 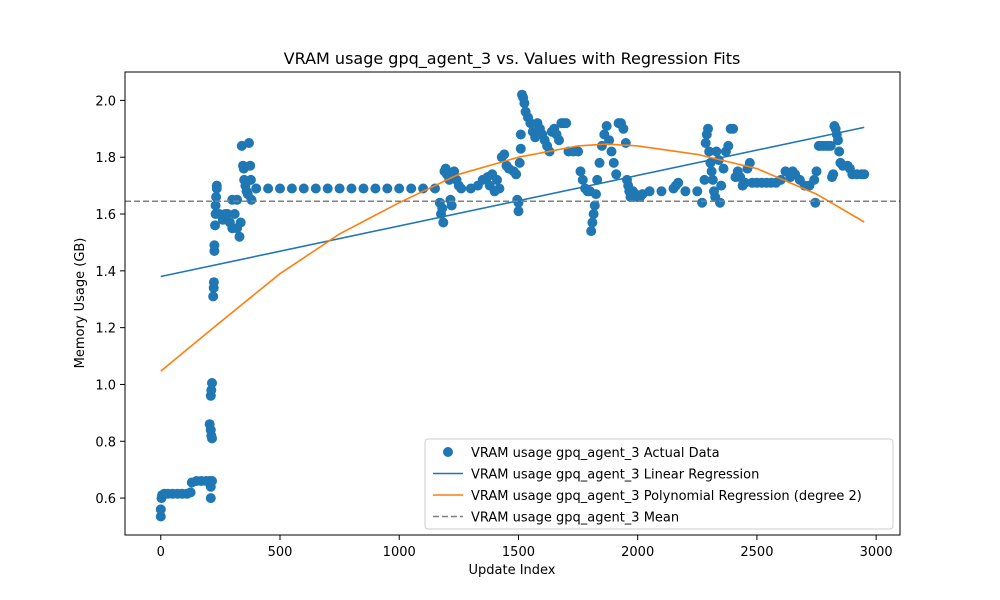 I want to click on y-tick-label: 1.0, so click(x=105, y=385).